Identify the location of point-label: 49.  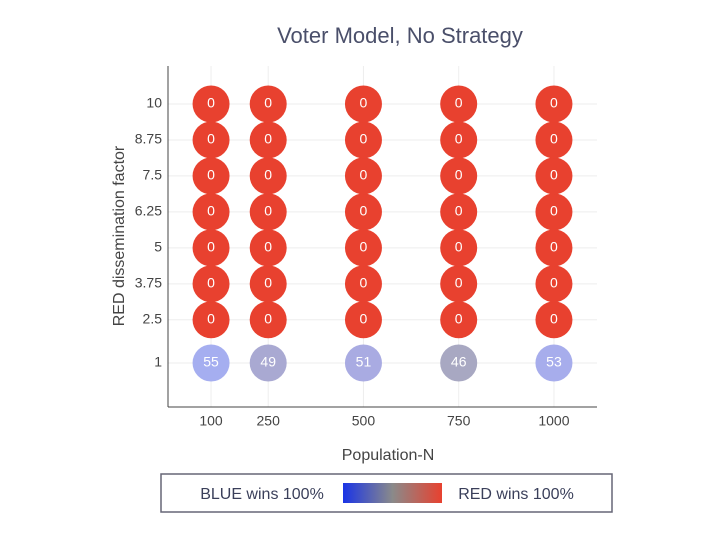
(268, 362).